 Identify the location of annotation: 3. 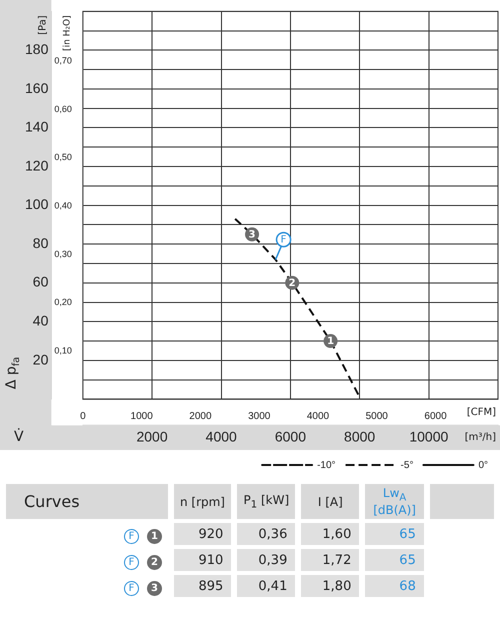
(252, 234).